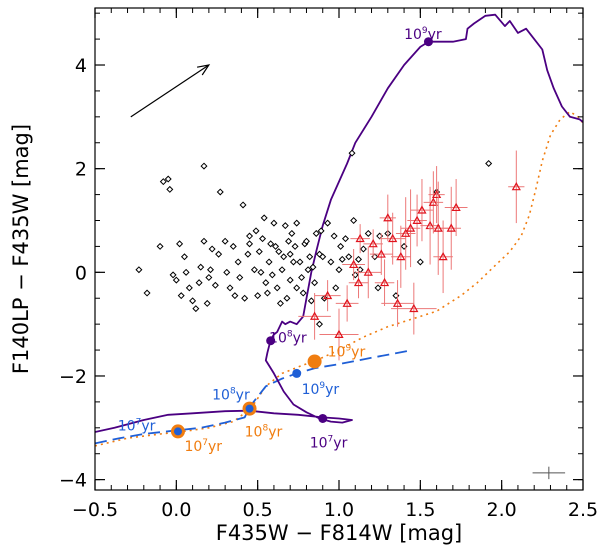  Describe the element at coordinates (411, 255) in the screenshot. I see `triangle-series` at that location.